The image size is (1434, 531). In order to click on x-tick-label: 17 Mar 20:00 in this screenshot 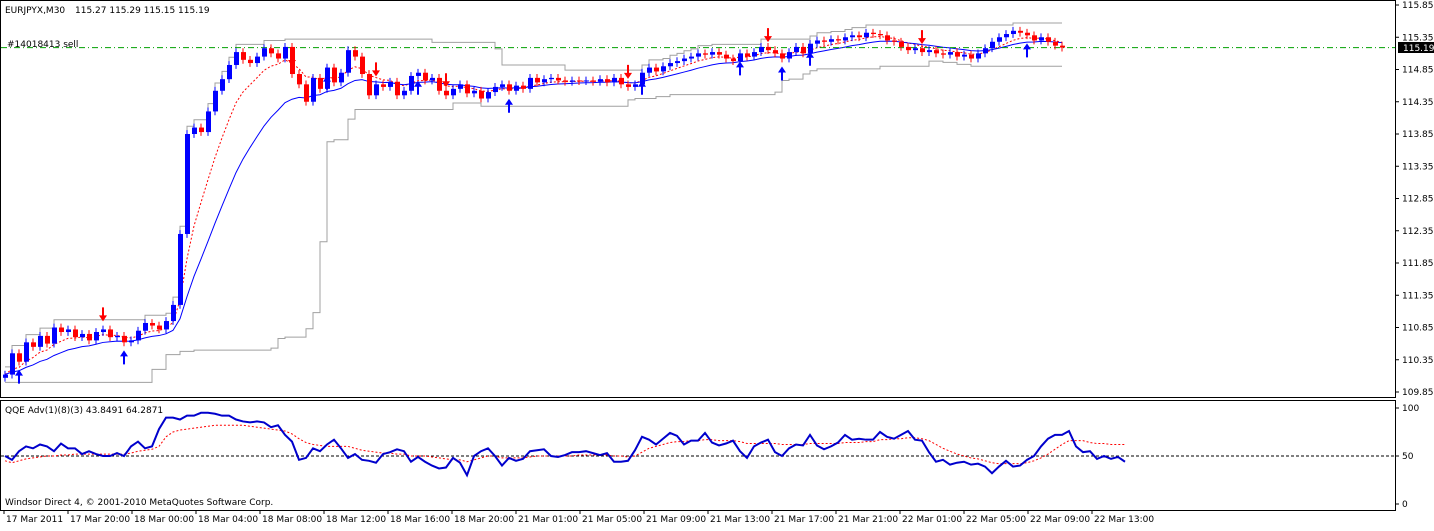, I will do `click(100, 520)`.